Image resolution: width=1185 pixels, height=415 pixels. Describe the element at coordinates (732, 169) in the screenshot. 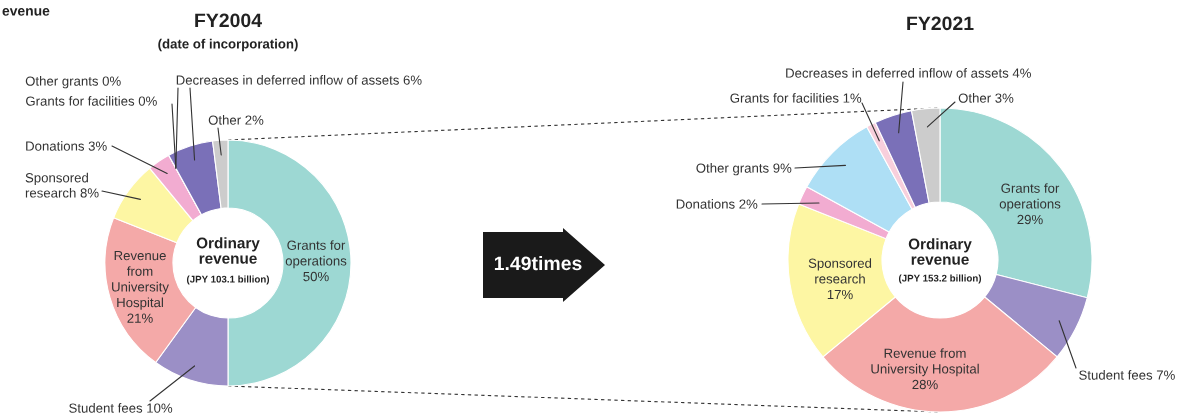

I see `slice-label: Other grants` at that location.